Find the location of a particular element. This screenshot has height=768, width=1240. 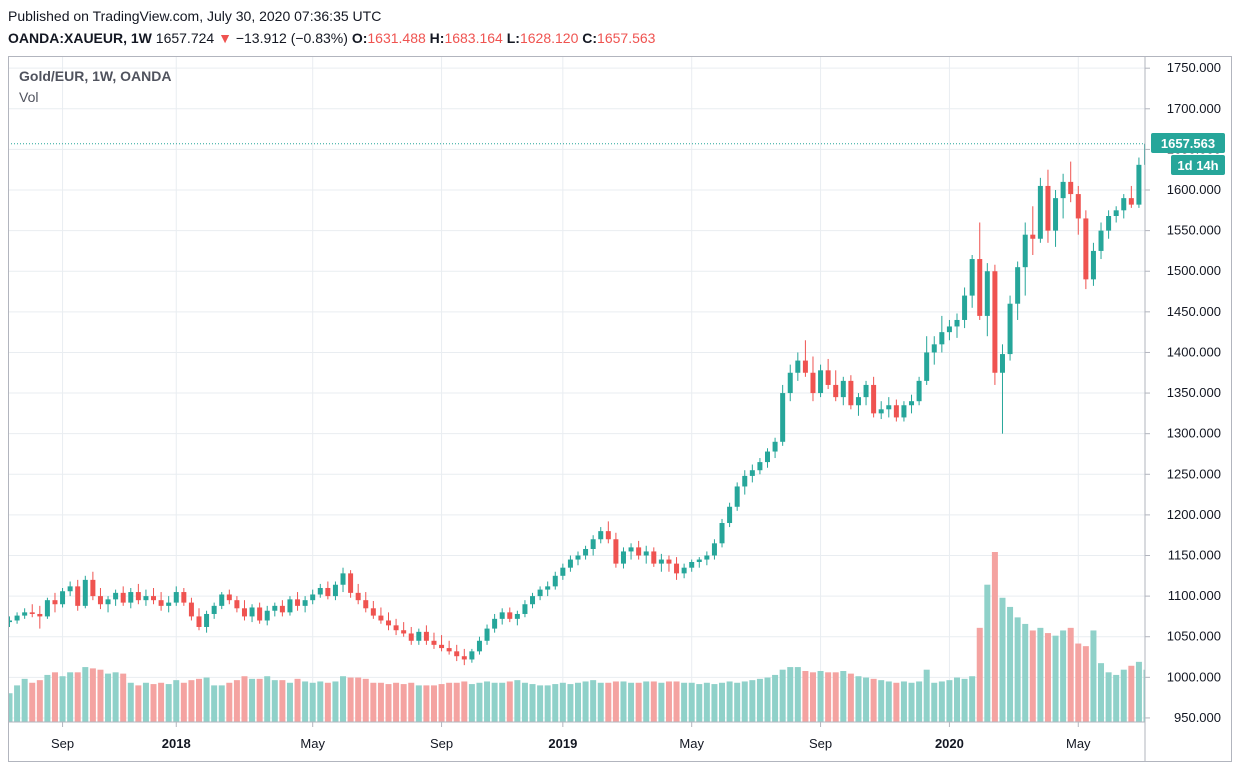

time-tick-label: 2018 is located at coordinates (176, 743).